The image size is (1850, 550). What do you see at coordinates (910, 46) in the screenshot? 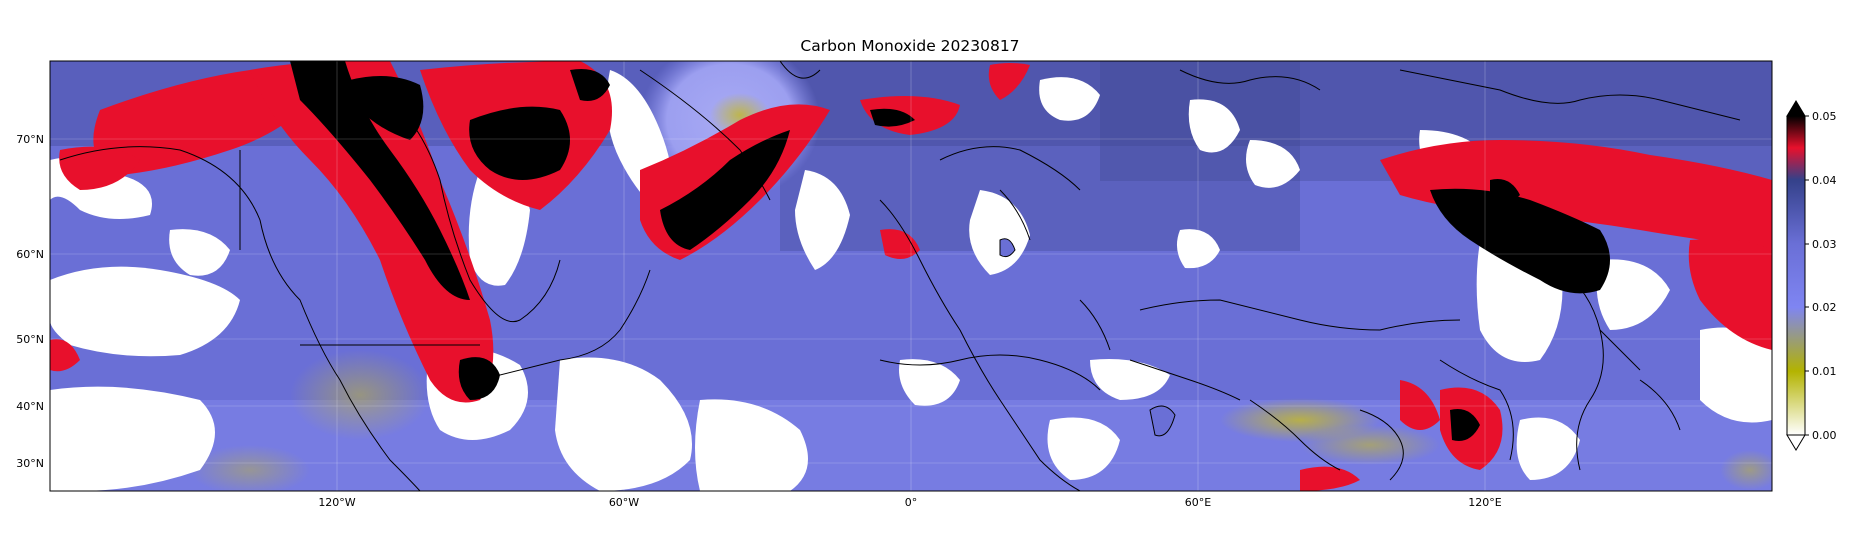
I see `page-title: Carbon Monoxide 20230817` at bounding box center [910, 46].